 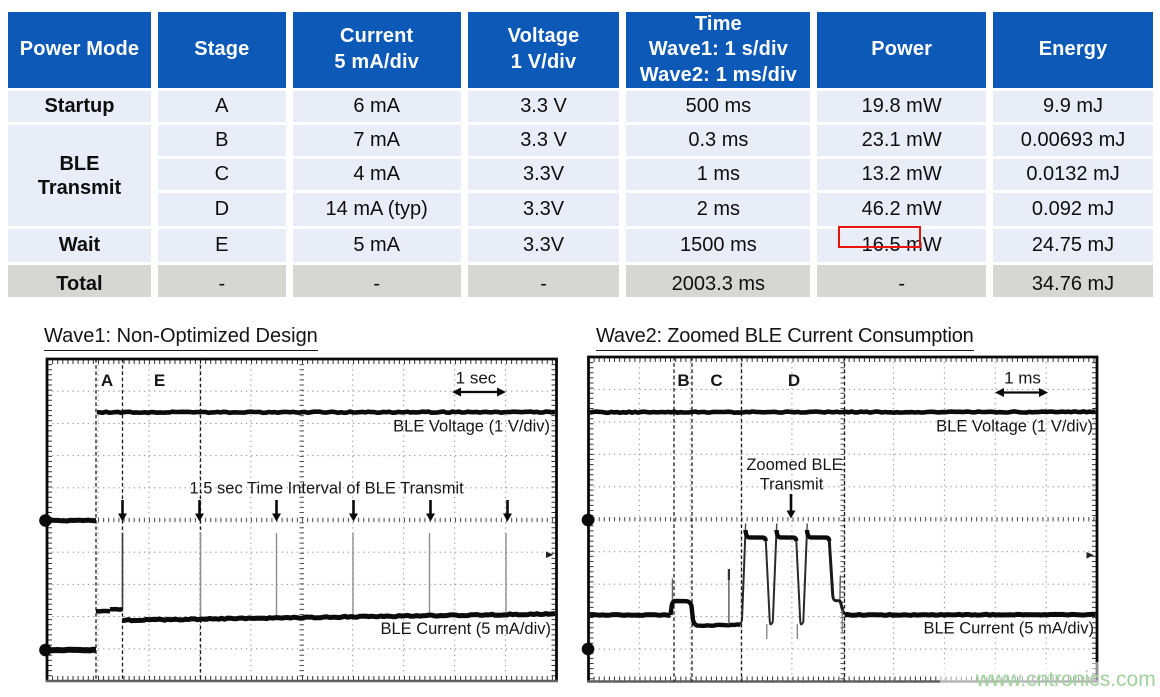 What do you see at coordinates (476, 378) in the screenshot?
I see `svg-text: 1 sec` at bounding box center [476, 378].